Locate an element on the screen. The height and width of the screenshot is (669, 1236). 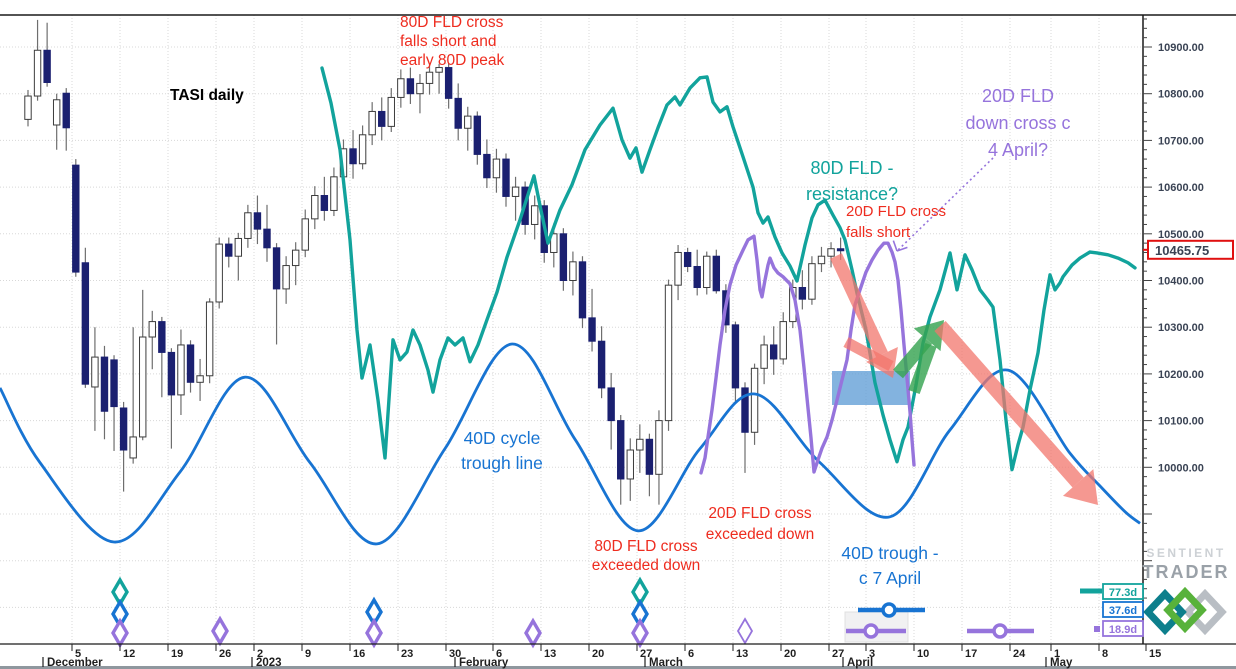
month-label: March is located at coordinates (666, 663).